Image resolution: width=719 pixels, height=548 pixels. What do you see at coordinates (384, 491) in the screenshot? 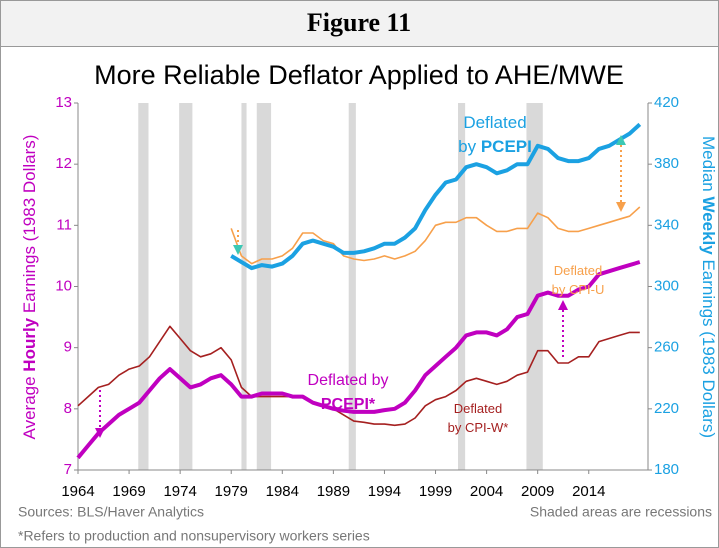
I see `x-tick-label: 1994` at bounding box center [384, 491].